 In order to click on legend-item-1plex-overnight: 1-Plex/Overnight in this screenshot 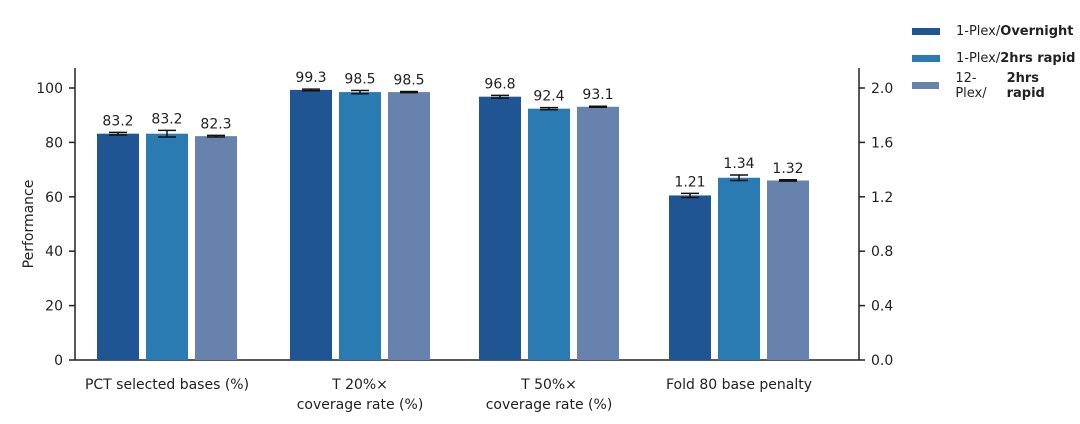, I will do `click(996, 31)`.